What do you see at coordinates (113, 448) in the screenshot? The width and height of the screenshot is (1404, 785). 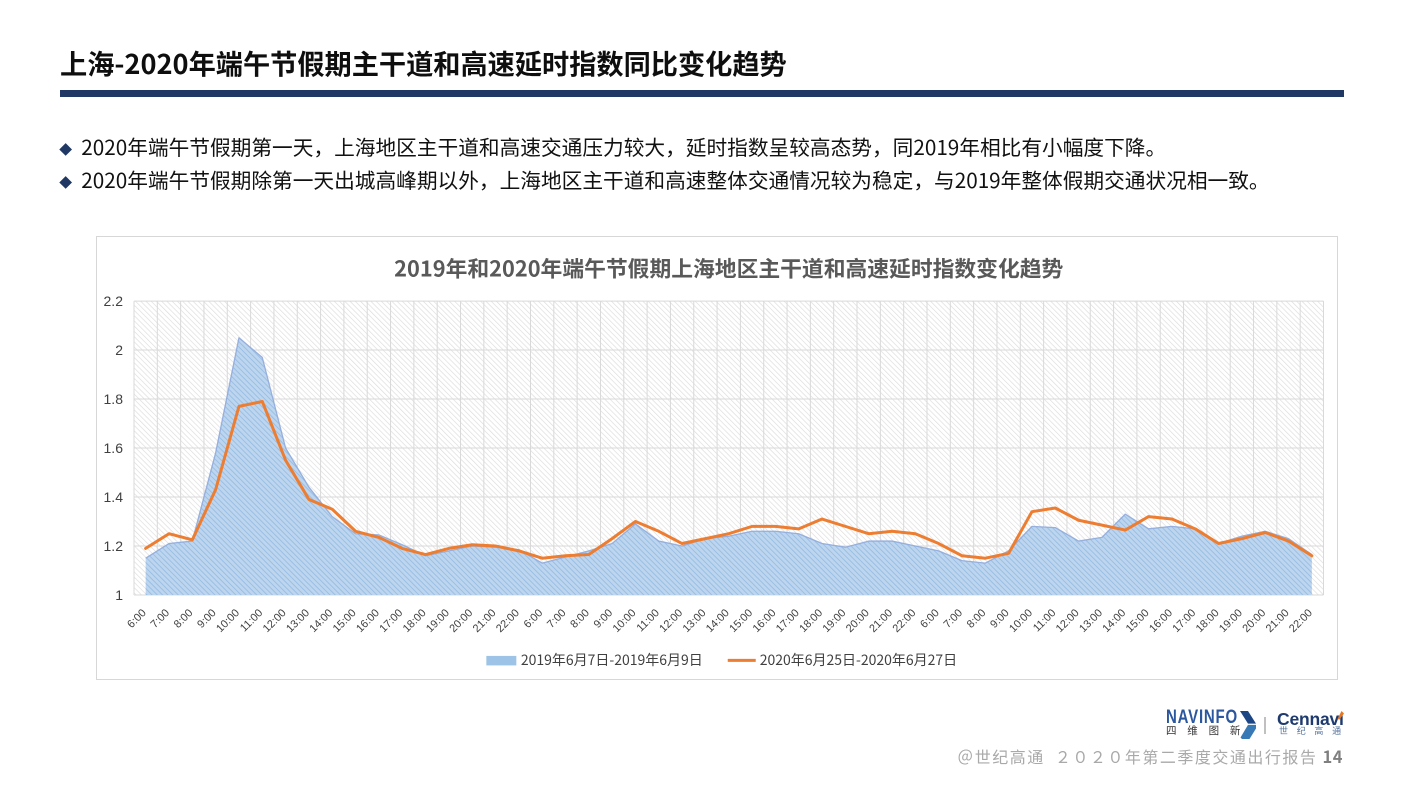 I see `svg-text: 1.6` at bounding box center [113, 448].